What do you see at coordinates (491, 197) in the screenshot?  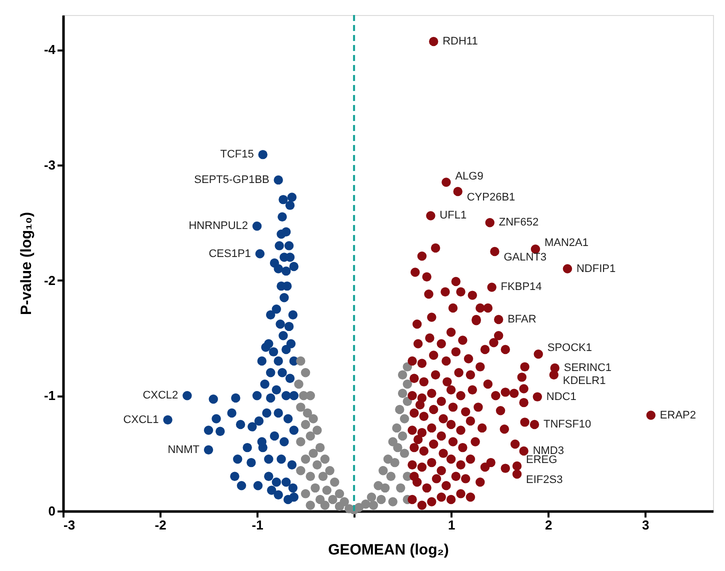 I see `annotation: CYP26B1` at bounding box center [491, 197].